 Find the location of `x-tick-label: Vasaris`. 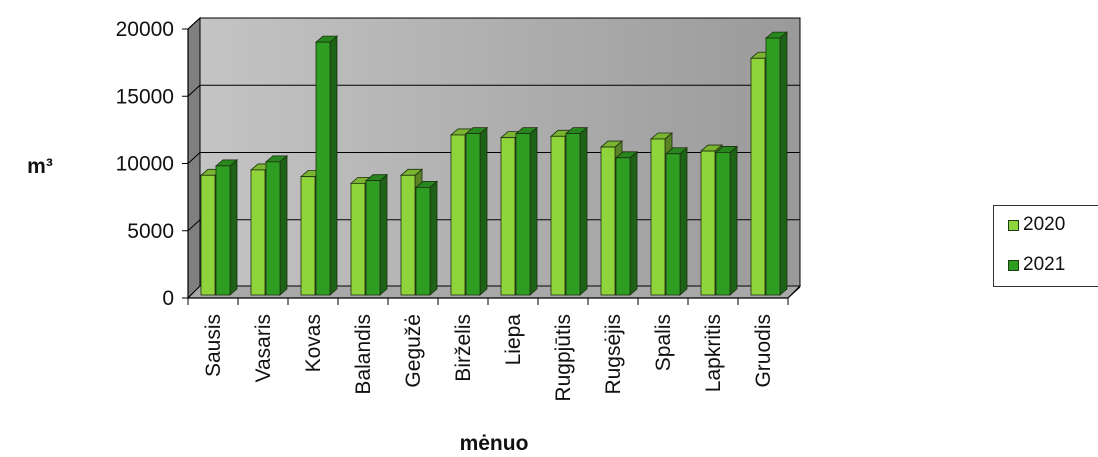

x-tick-label: Vasaris is located at coordinates (263, 348).